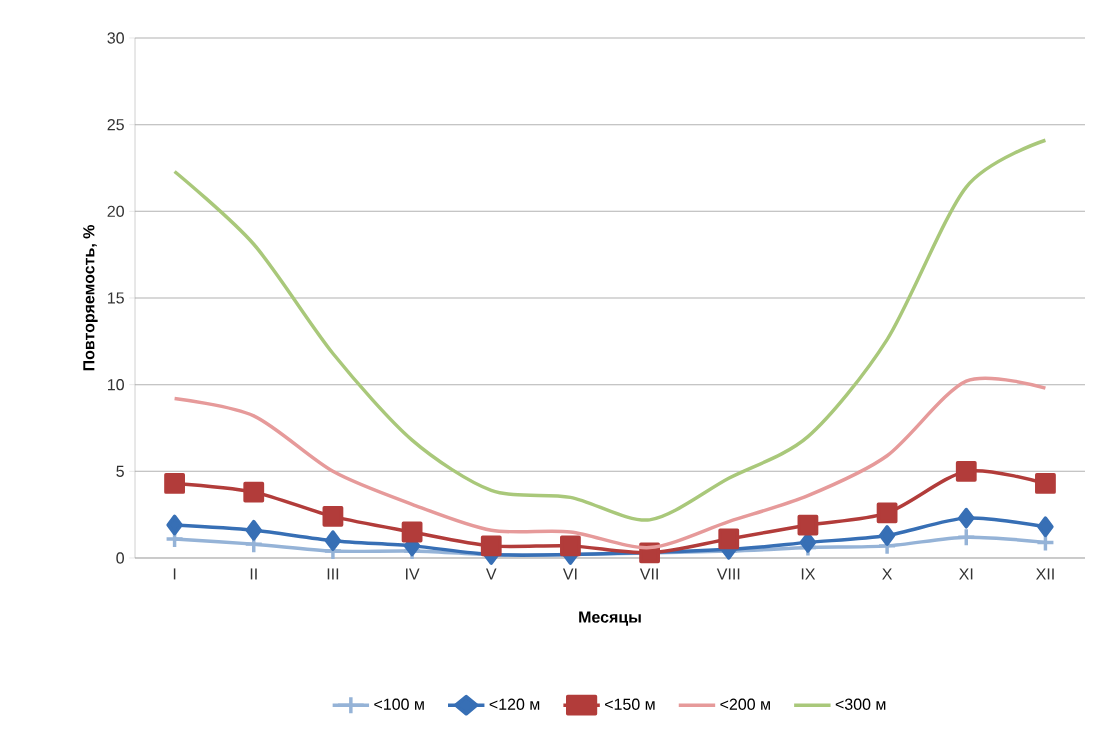 The height and width of the screenshot is (742, 1109). What do you see at coordinates (491, 574) in the screenshot?
I see `x-tick-label: V` at bounding box center [491, 574].